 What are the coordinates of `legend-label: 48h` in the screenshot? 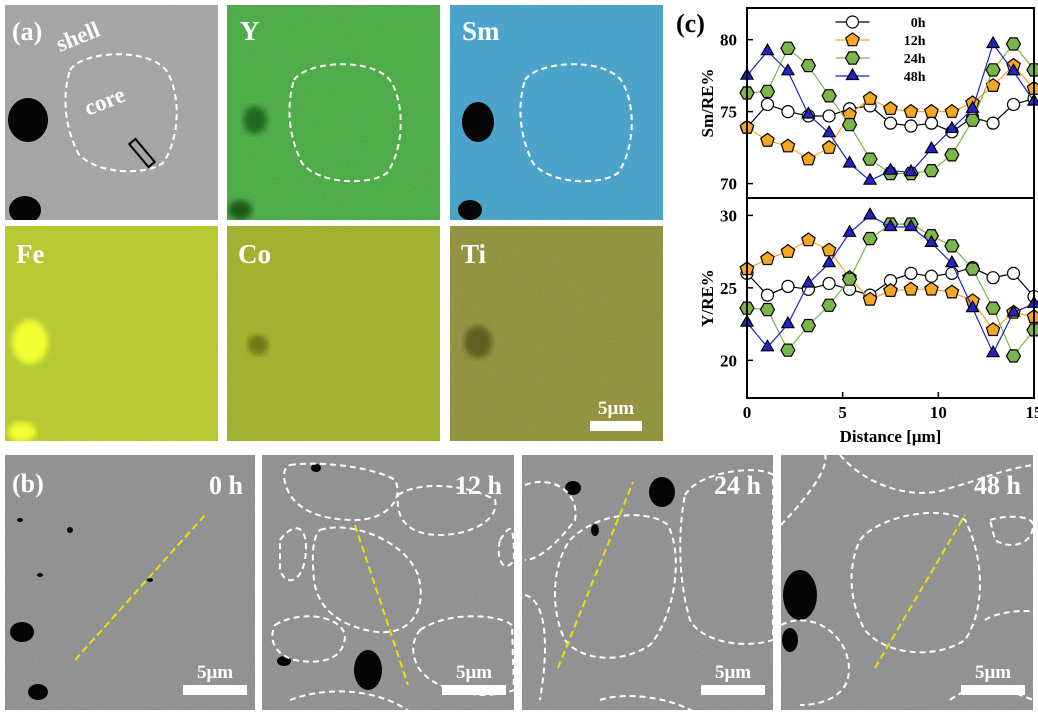 It's located at (915, 77).